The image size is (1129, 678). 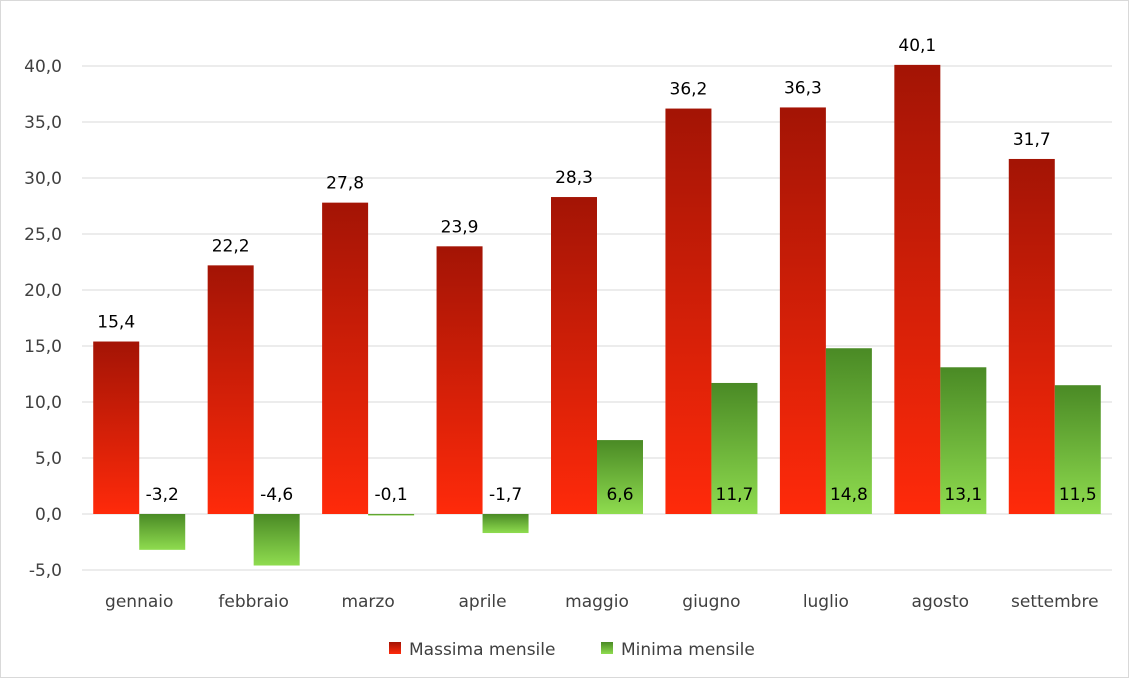 What do you see at coordinates (43, 347) in the screenshot?
I see `y-tick-label: 15,0` at bounding box center [43, 347].